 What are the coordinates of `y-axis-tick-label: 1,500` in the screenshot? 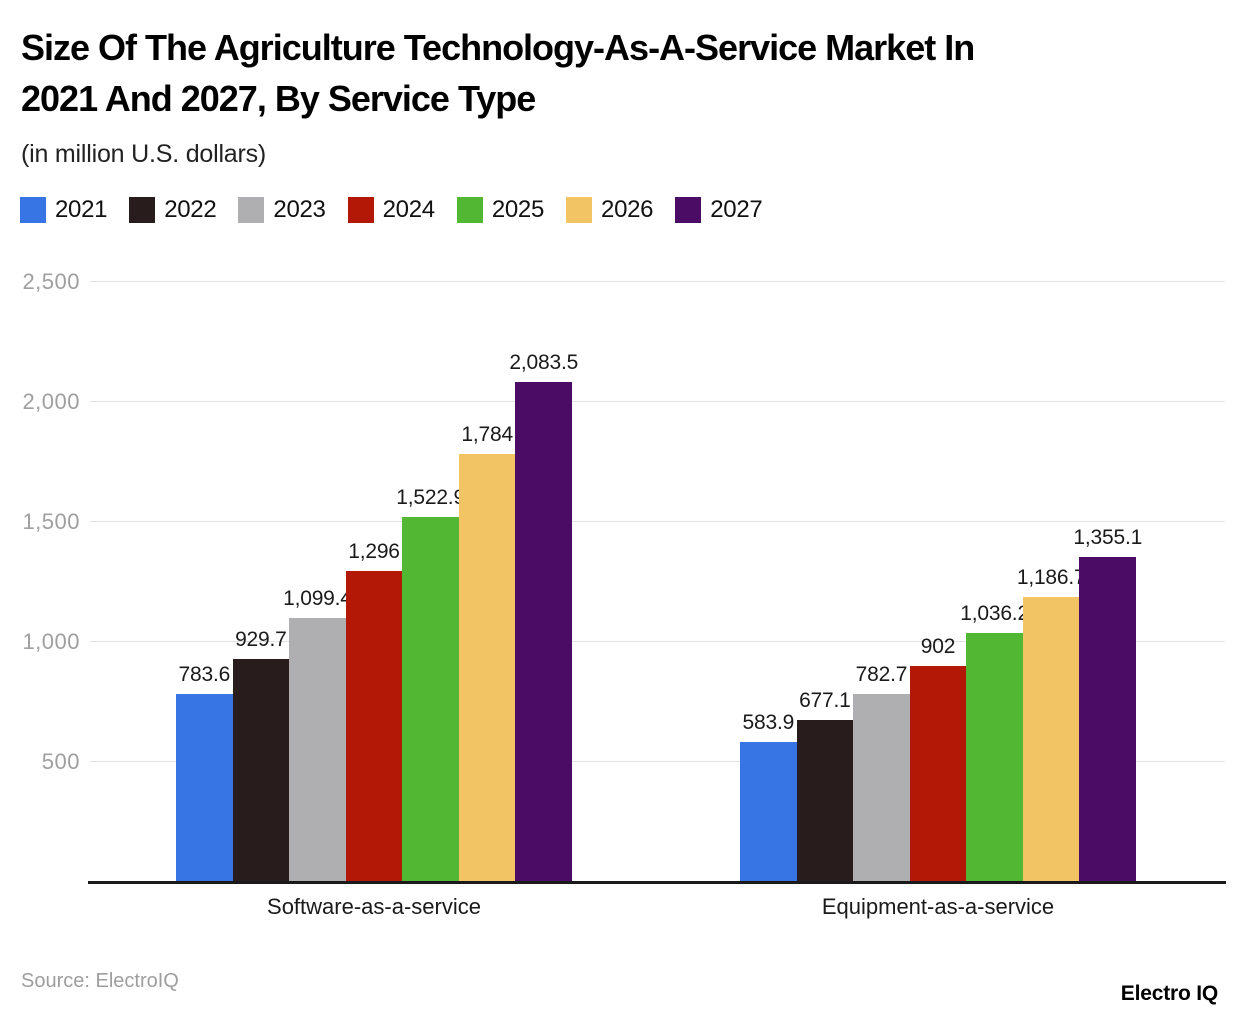 It's located at (51, 521).